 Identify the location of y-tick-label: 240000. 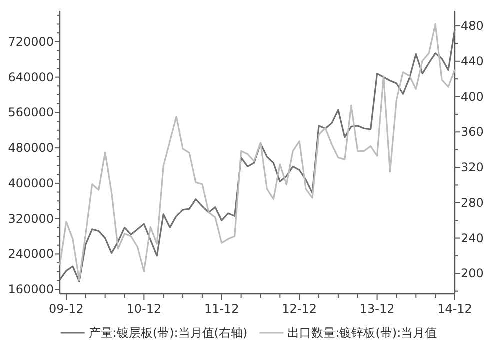
(31, 254).